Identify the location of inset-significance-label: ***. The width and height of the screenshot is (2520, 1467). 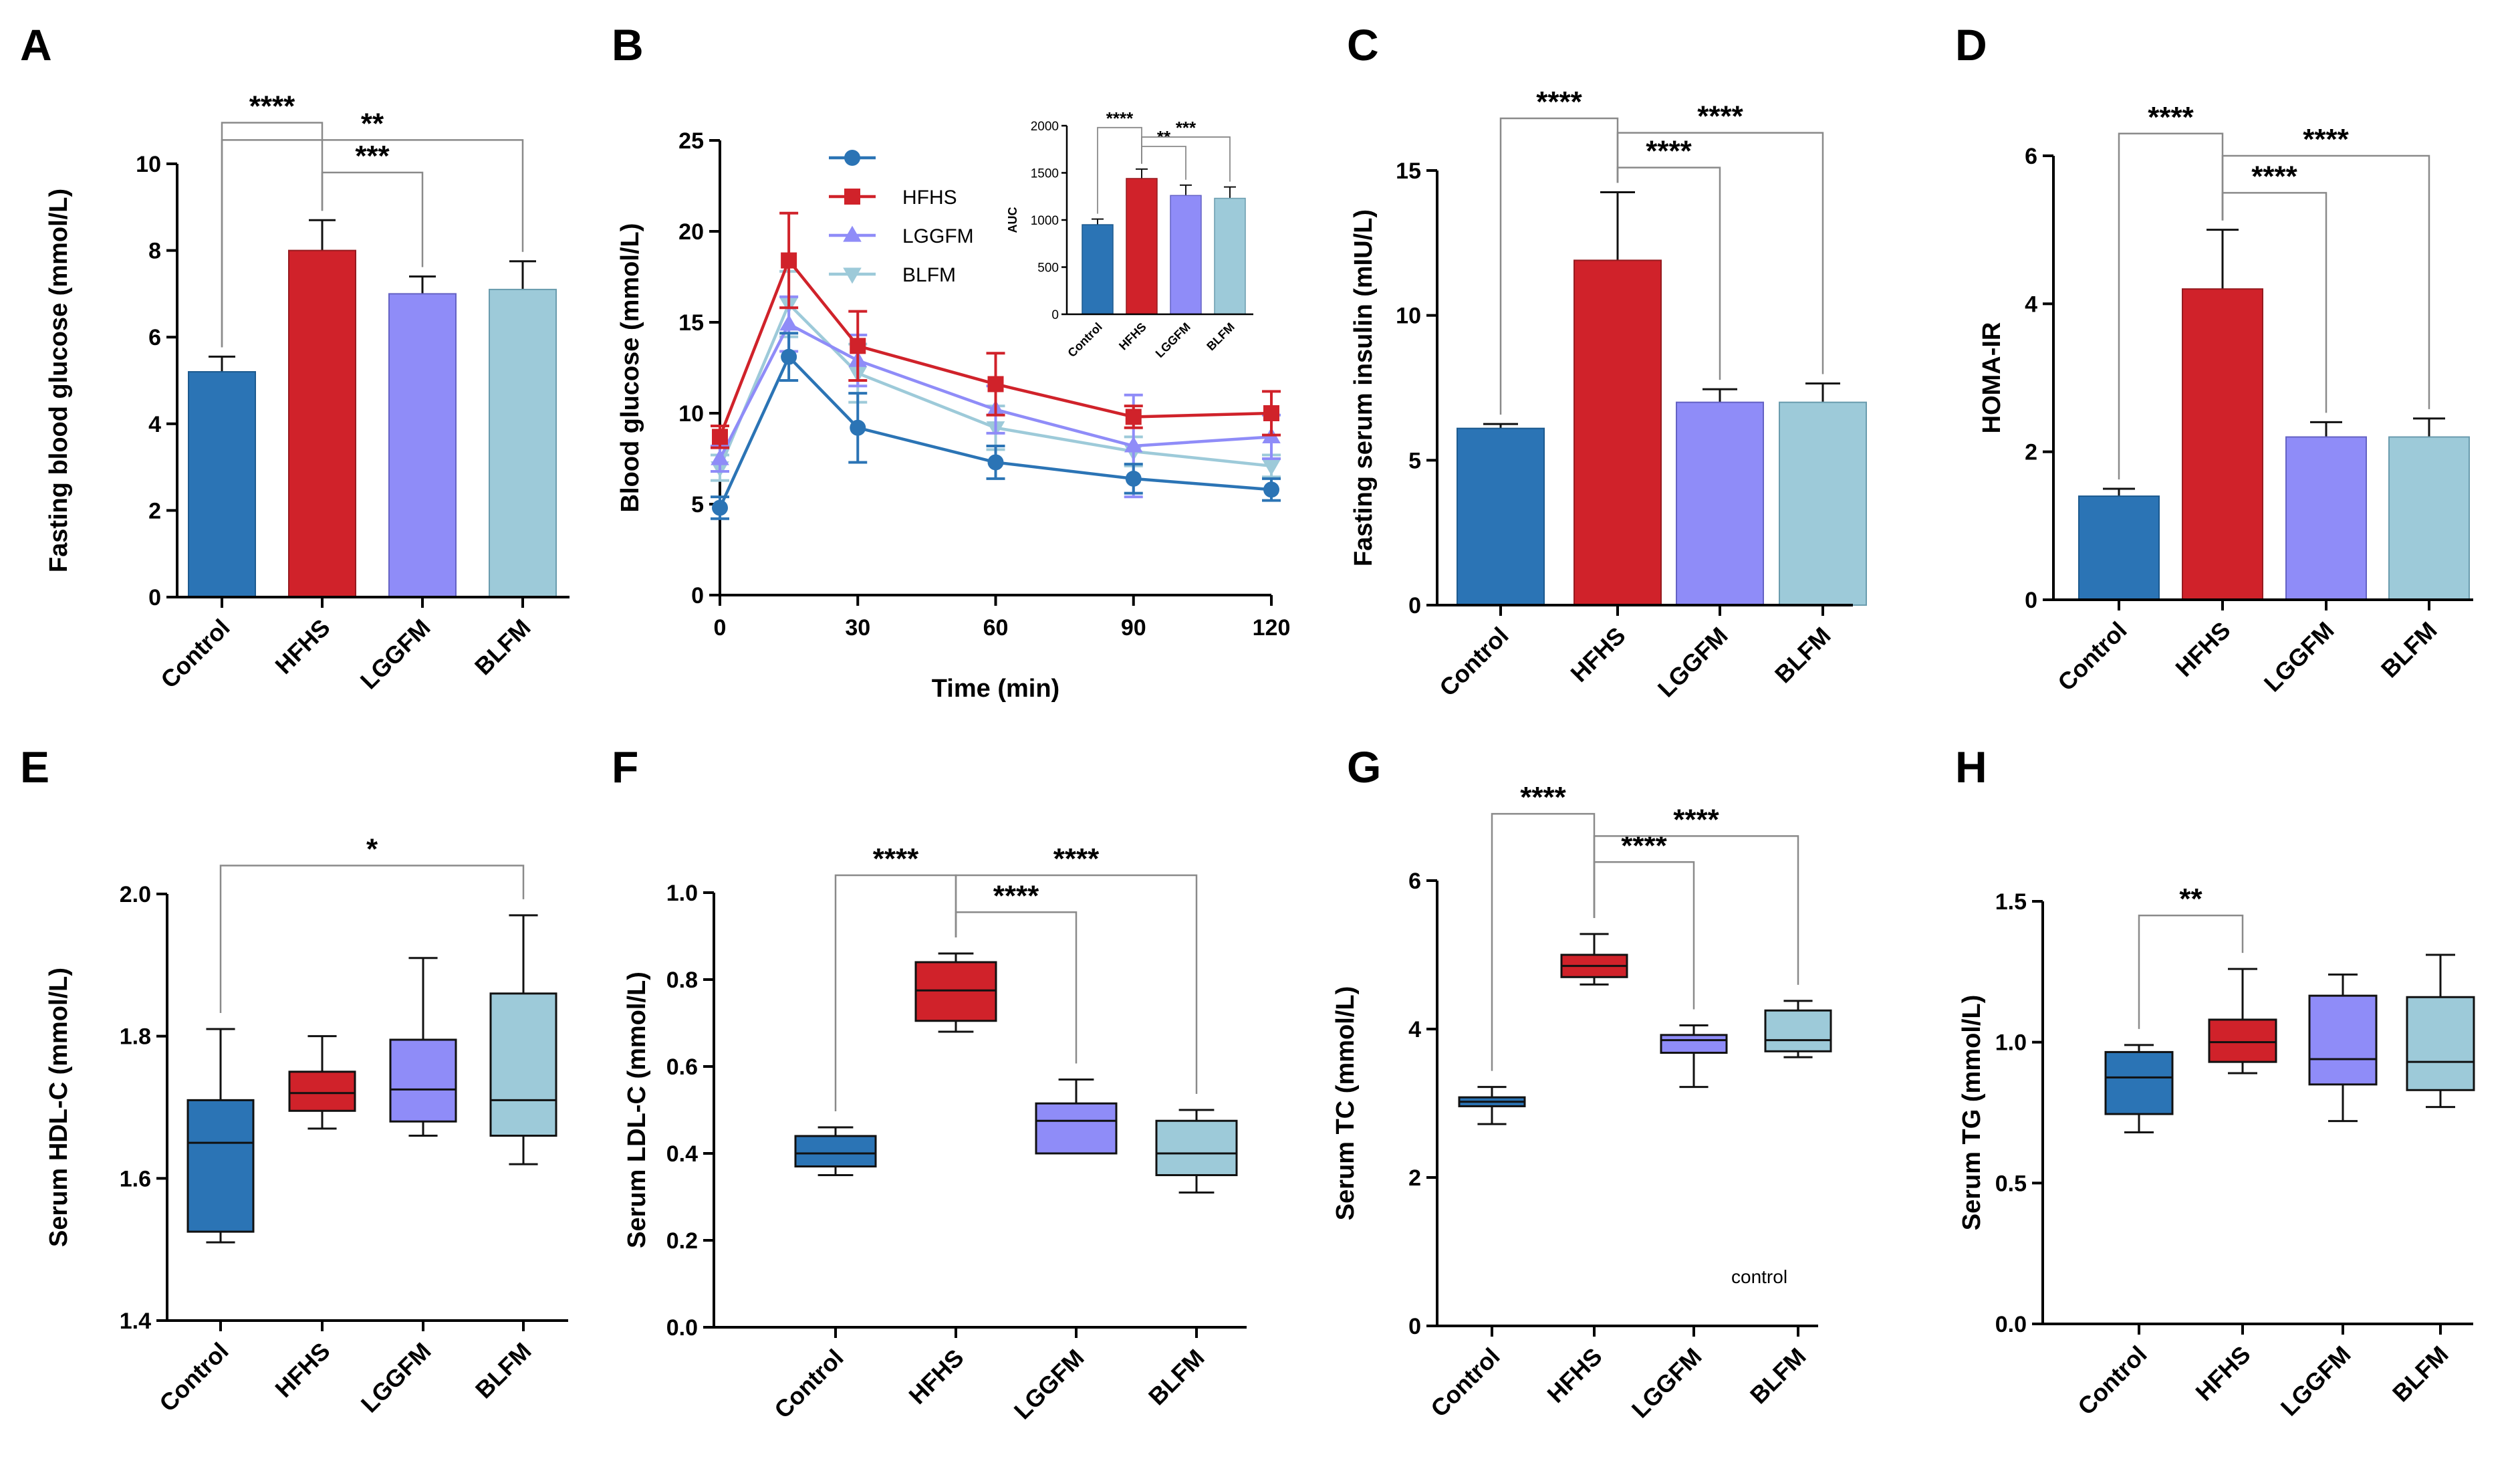
(1186, 128).